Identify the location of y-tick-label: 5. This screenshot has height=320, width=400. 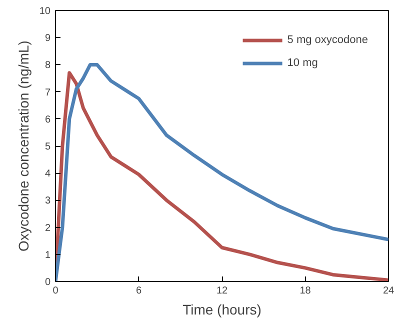
(47, 147).